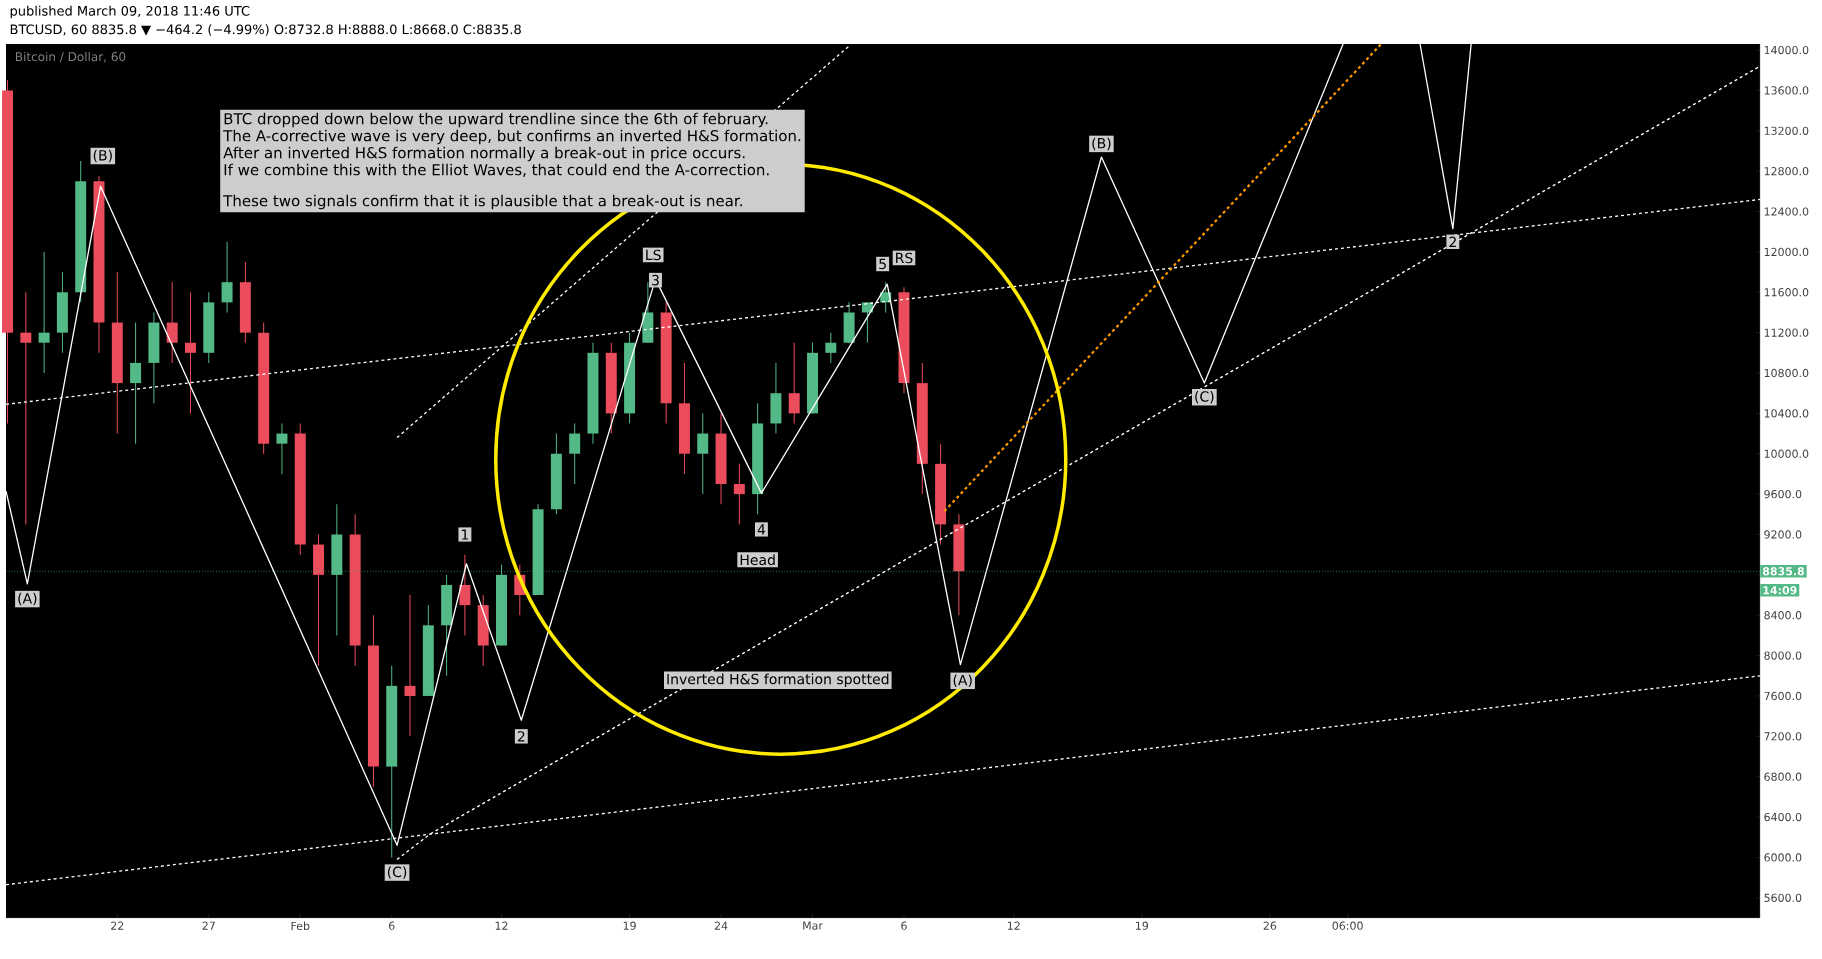  Describe the element at coordinates (1786, 292) in the screenshot. I see `y-tick-label: 11600.0` at that location.